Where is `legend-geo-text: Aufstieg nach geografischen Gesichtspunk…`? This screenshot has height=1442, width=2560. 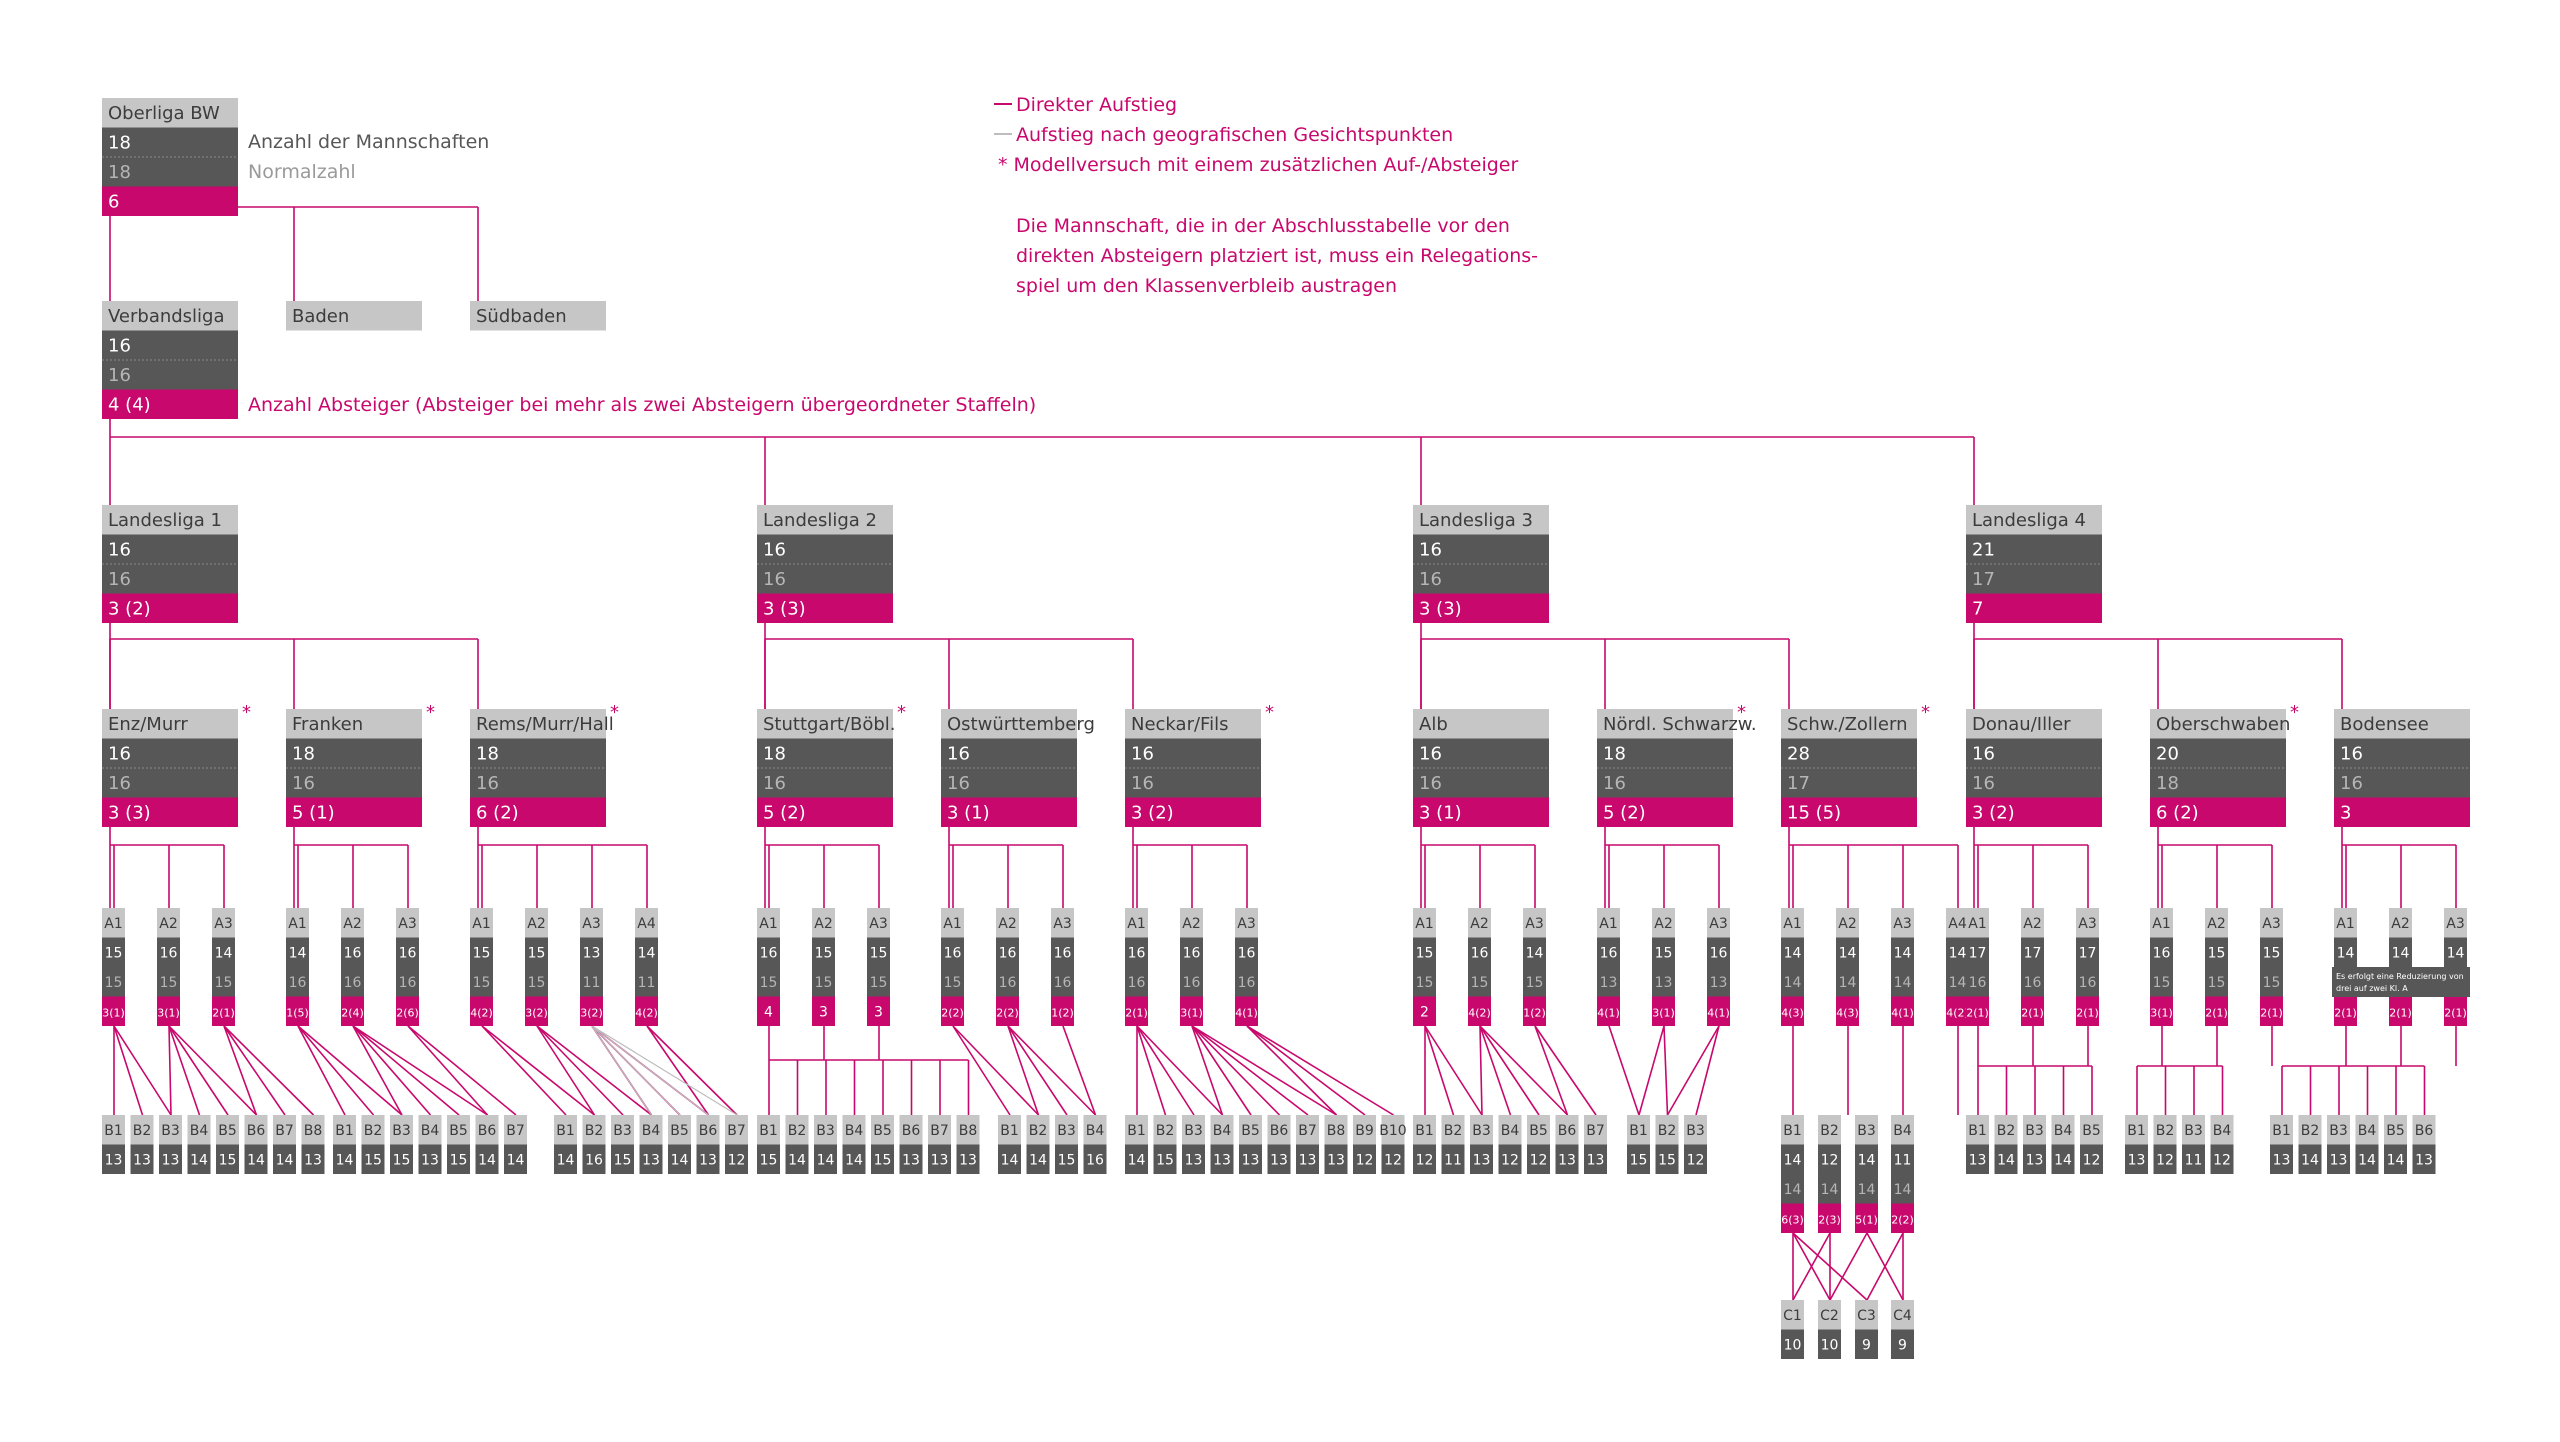 legend-geo-text: Aufstieg nach geografischen Gesichtspunk… is located at coordinates (1234, 135).